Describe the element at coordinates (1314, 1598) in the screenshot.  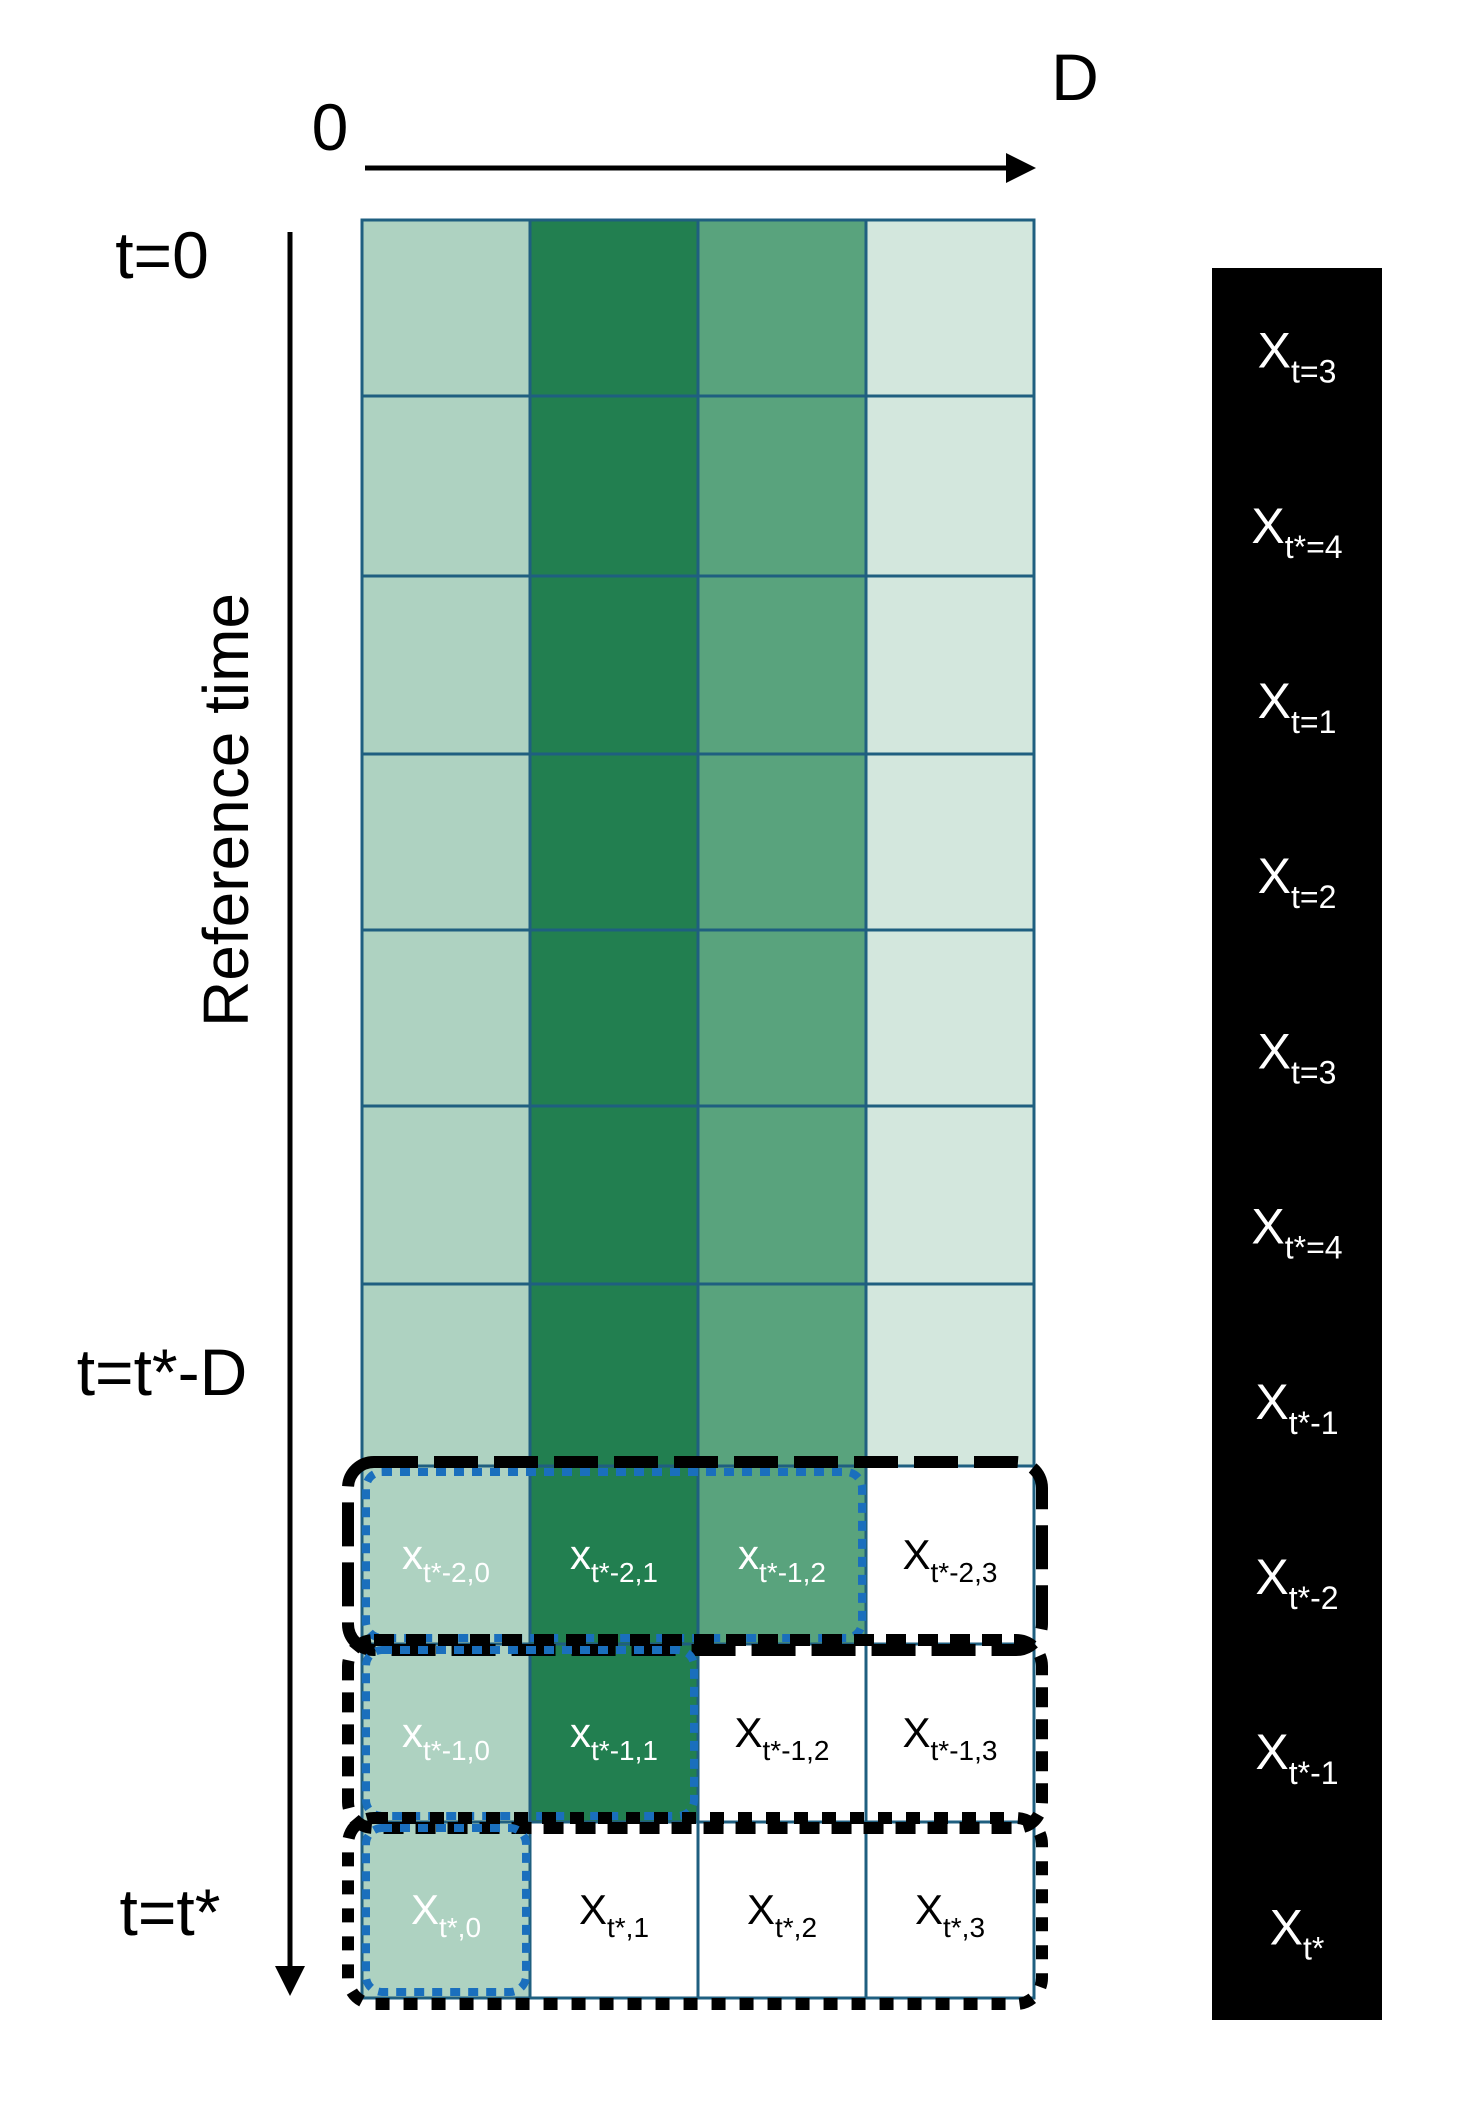
I see `total-label-subscript: t*-2` at that location.